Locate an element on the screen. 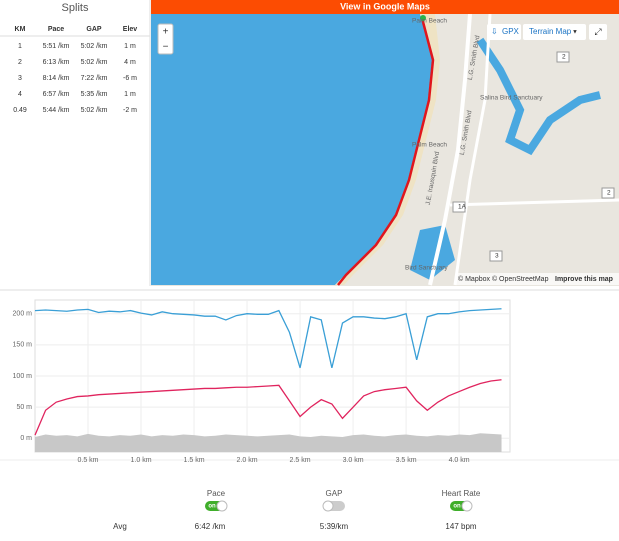 The image size is (619, 541). start-marker is located at coordinates (423, 18).